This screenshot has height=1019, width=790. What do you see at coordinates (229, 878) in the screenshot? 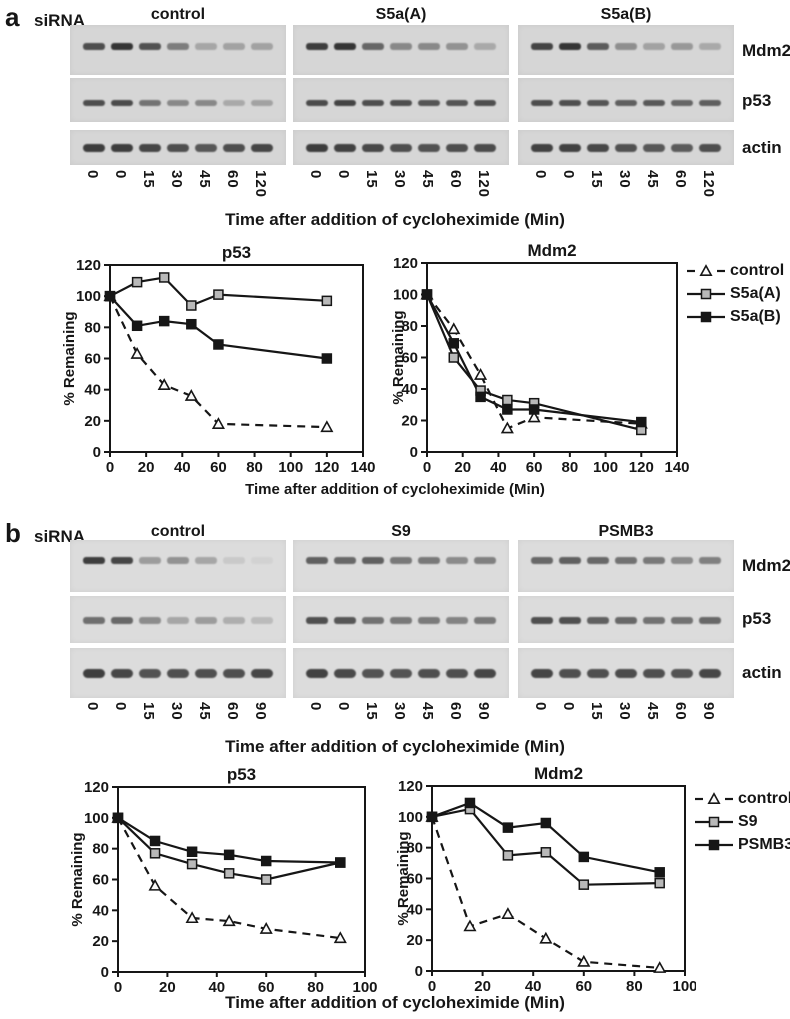
I see `series-line-control` at bounding box center [229, 878].